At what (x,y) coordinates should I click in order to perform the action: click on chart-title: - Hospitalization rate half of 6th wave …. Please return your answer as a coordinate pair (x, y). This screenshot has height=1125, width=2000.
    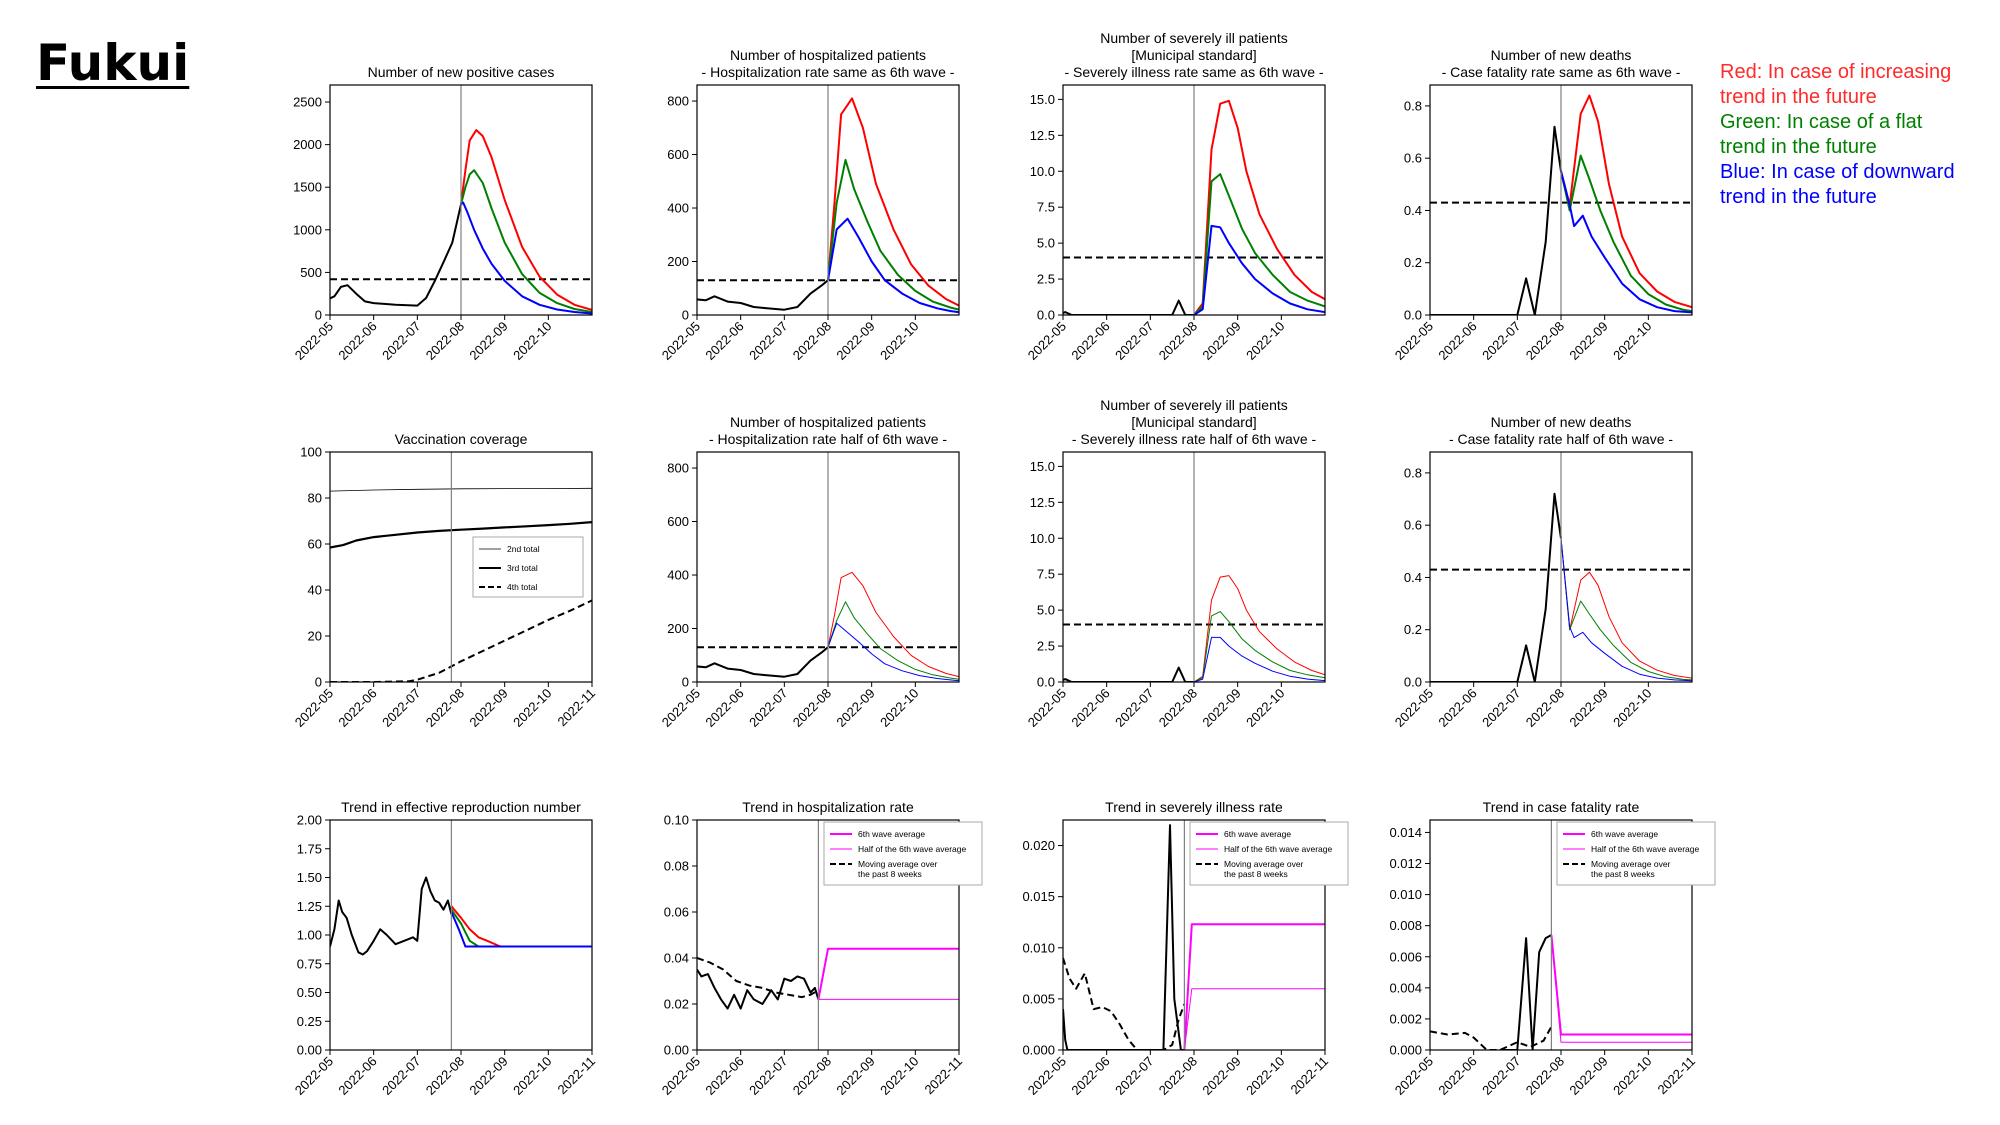
    Looking at the image, I should click on (828, 439).